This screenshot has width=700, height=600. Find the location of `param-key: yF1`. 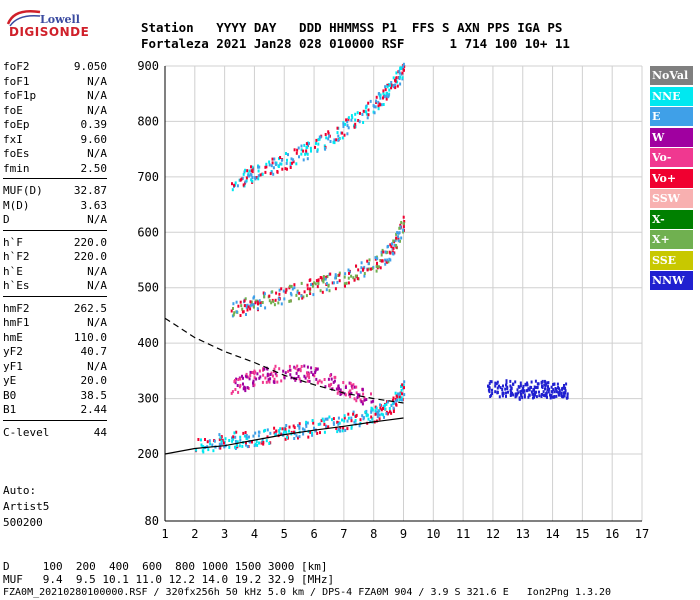

param-key: yF1 is located at coordinates (13, 366).